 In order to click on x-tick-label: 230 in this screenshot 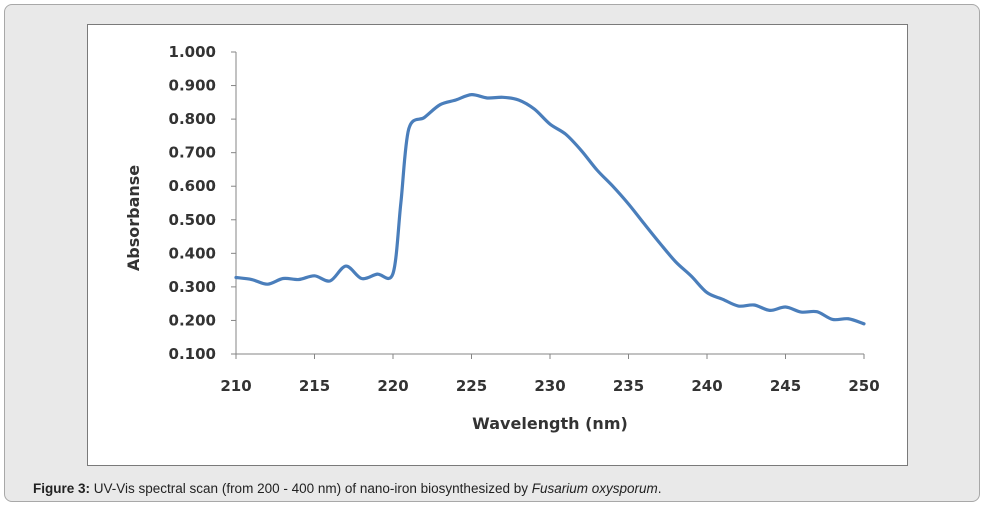, I will do `click(549, 386)`.